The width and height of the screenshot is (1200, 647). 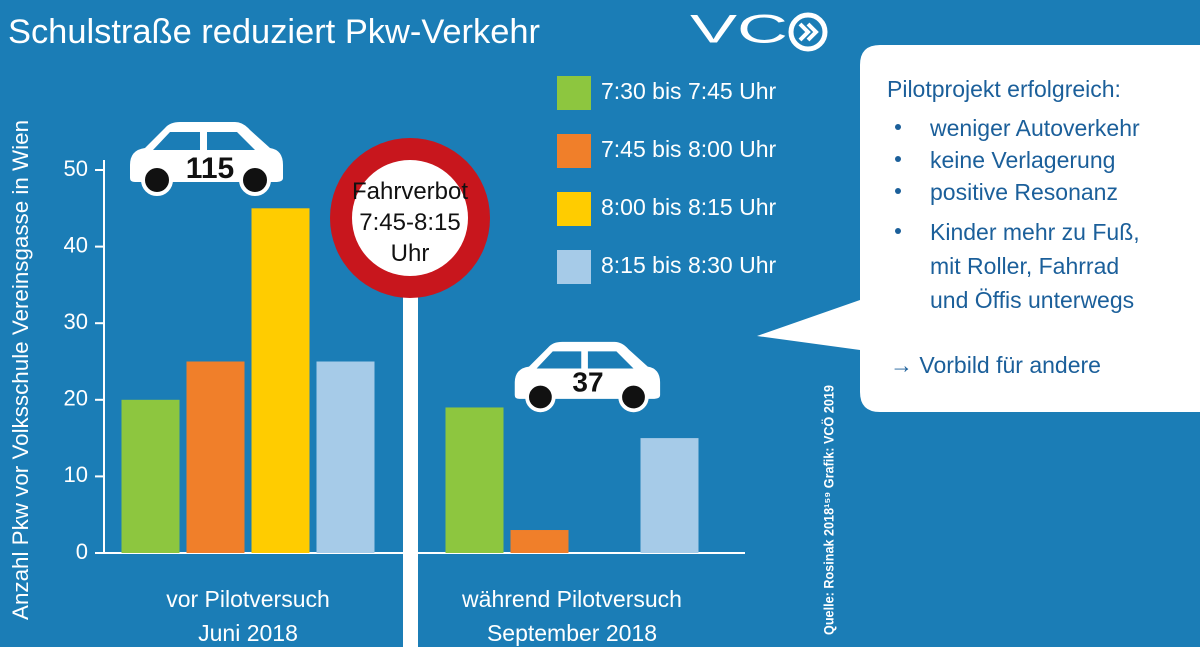 What do you see at coordinates (76, 168) in the screenshot?
I see `y-tick-label: 50` at bounding box center [76, 168].